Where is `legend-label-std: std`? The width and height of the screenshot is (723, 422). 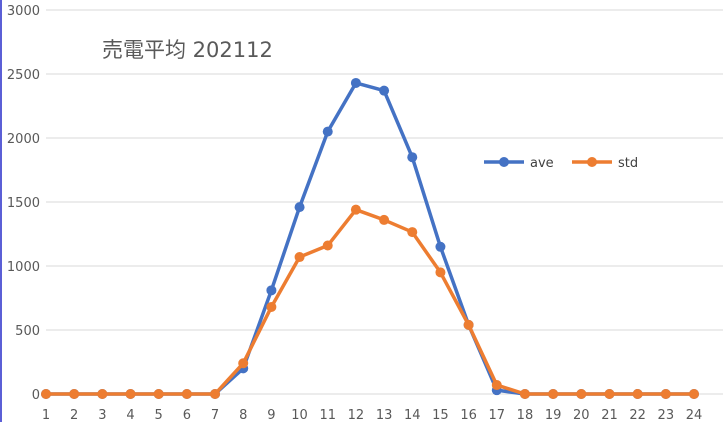 legend-label-std: std is located at coordinates (628, 163).